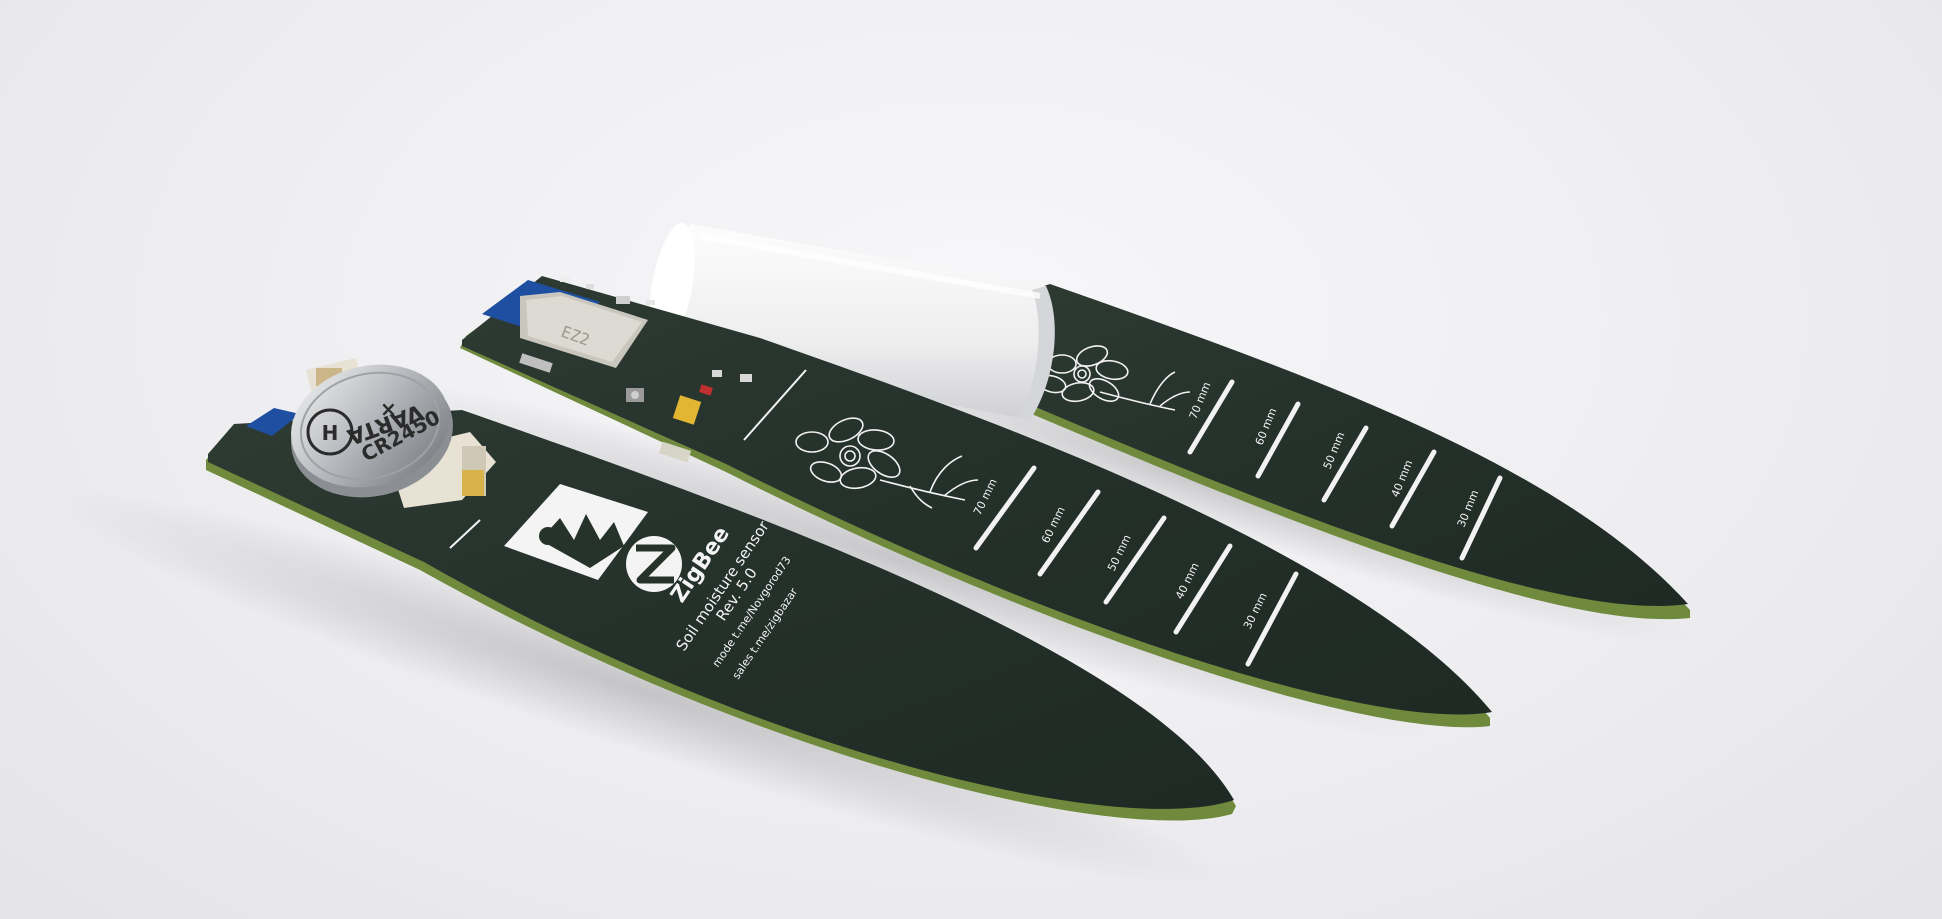 This screenshot has height=919, width=1942. What do you see at coordinates (887, 463) in the screenshot?
I see `flower-graphic` at bounding box center [887, 463].